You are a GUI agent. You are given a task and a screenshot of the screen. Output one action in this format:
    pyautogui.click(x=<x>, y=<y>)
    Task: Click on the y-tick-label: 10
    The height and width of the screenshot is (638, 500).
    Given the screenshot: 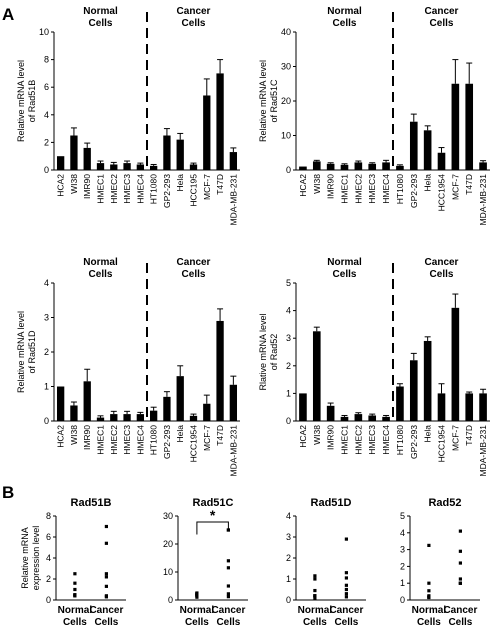 What is the action you would take?
    pyautogui.click(x=286, y=136)
    